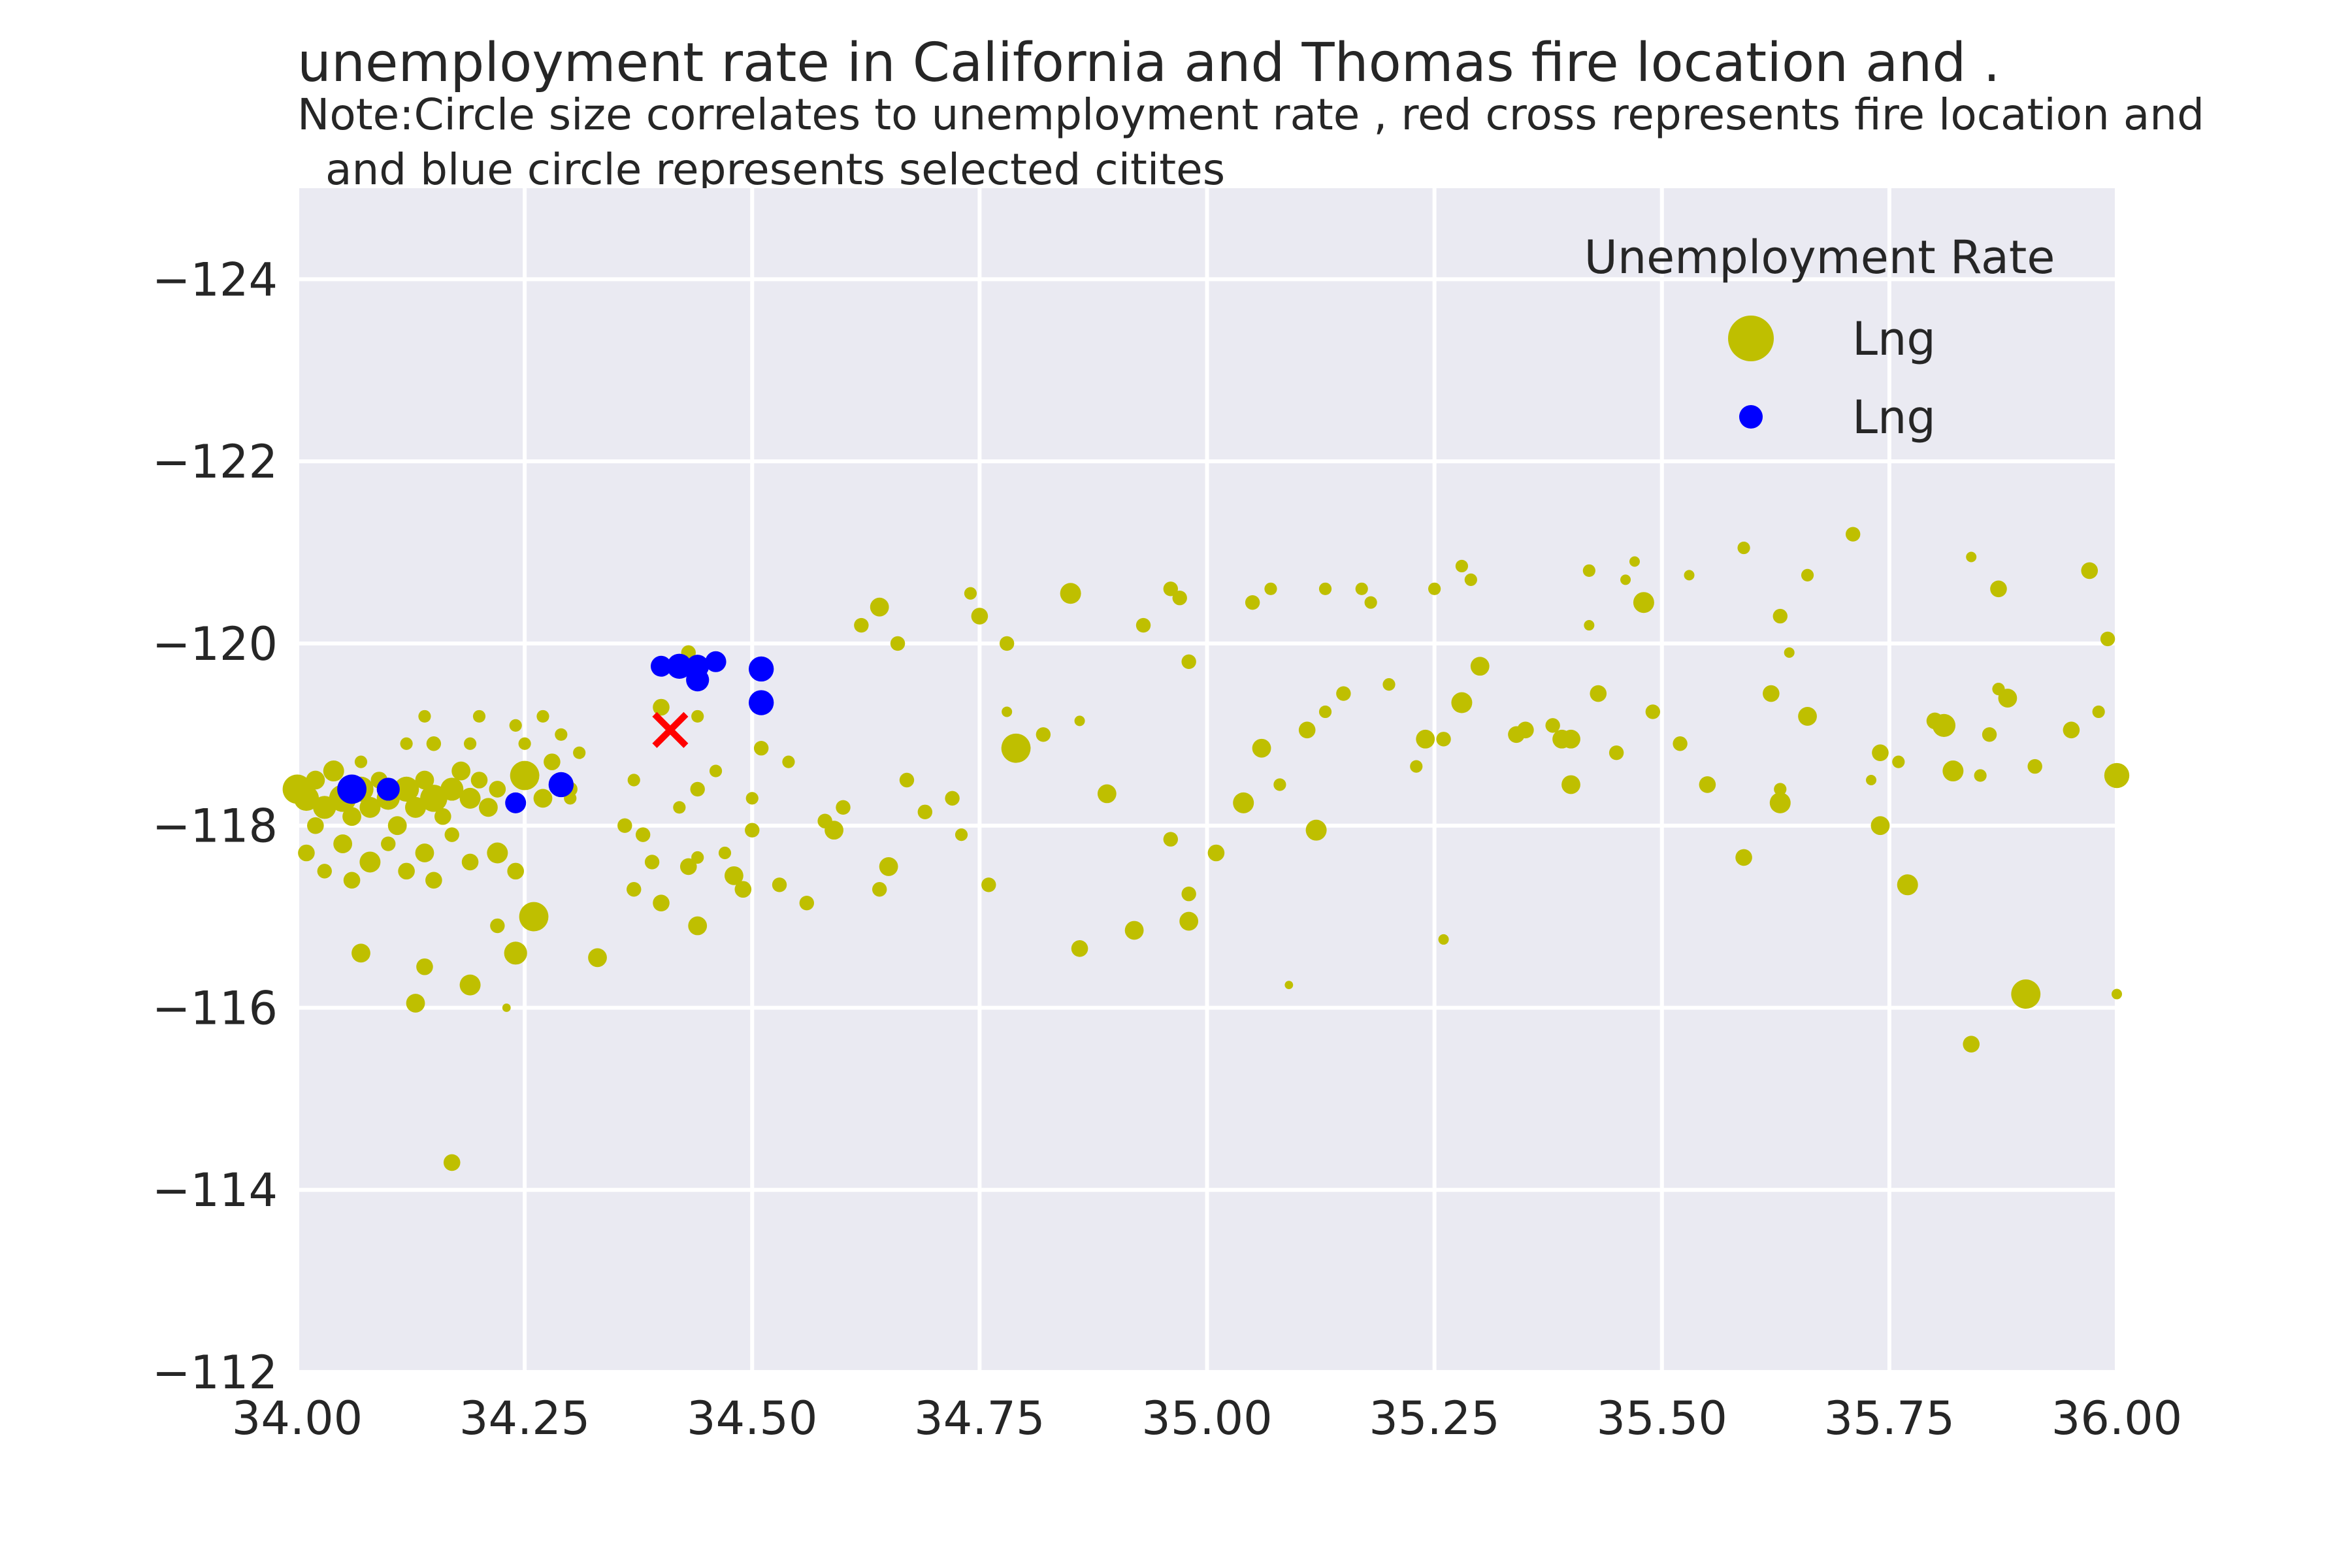  What do you see at coordinates (1889, 1418) in the screenshot?
I see `x-tick-label: 35.75` at bounding box center [1889, 1418].